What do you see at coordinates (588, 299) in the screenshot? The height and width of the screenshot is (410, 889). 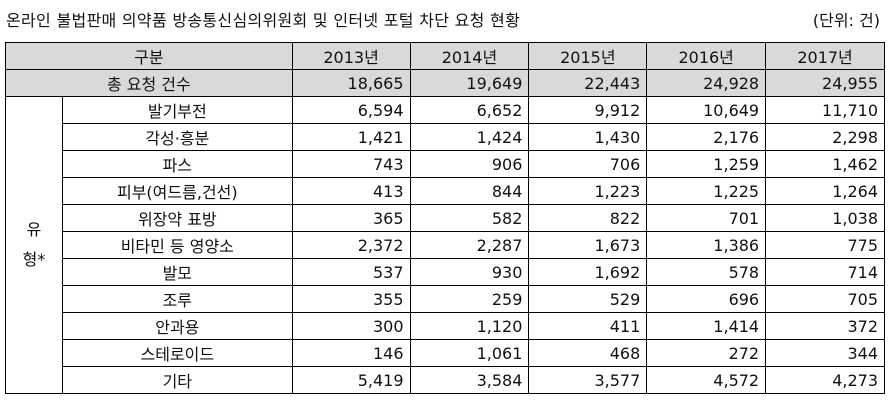 I see `cell: 529` at bounding box center [588, 299].